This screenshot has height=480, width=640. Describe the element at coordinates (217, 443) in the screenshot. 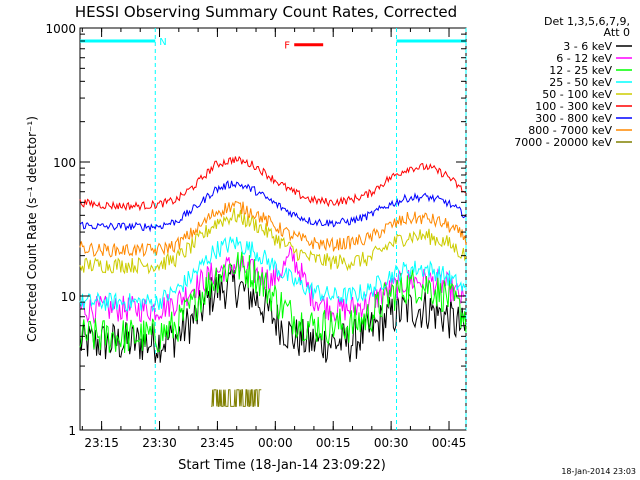

I see `x-tick-label: 23:45` at that location.